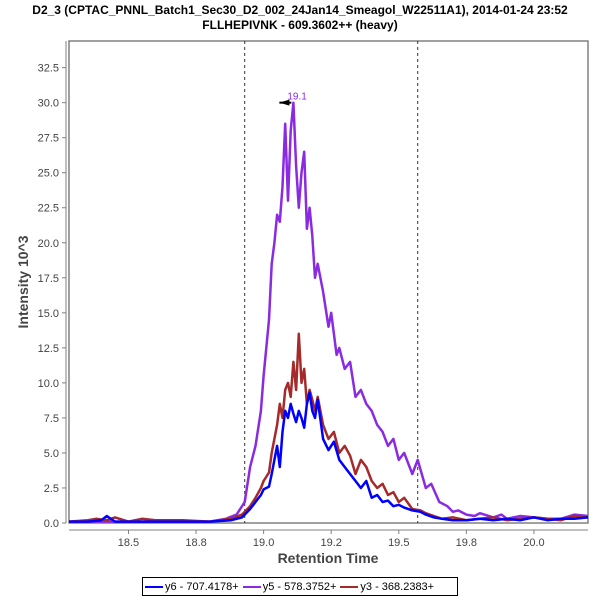 This screenshot has width=600, height=600. Describe the element at coordinates (533, 543) in the screenshot. I see `x-tick-label: 20.0` at that location.